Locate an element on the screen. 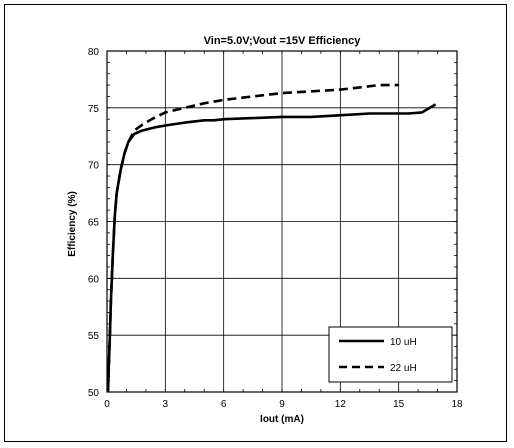 This screenshot has height=448, width=514. x-tick-label: 18 is located at coordinates (457, 404).